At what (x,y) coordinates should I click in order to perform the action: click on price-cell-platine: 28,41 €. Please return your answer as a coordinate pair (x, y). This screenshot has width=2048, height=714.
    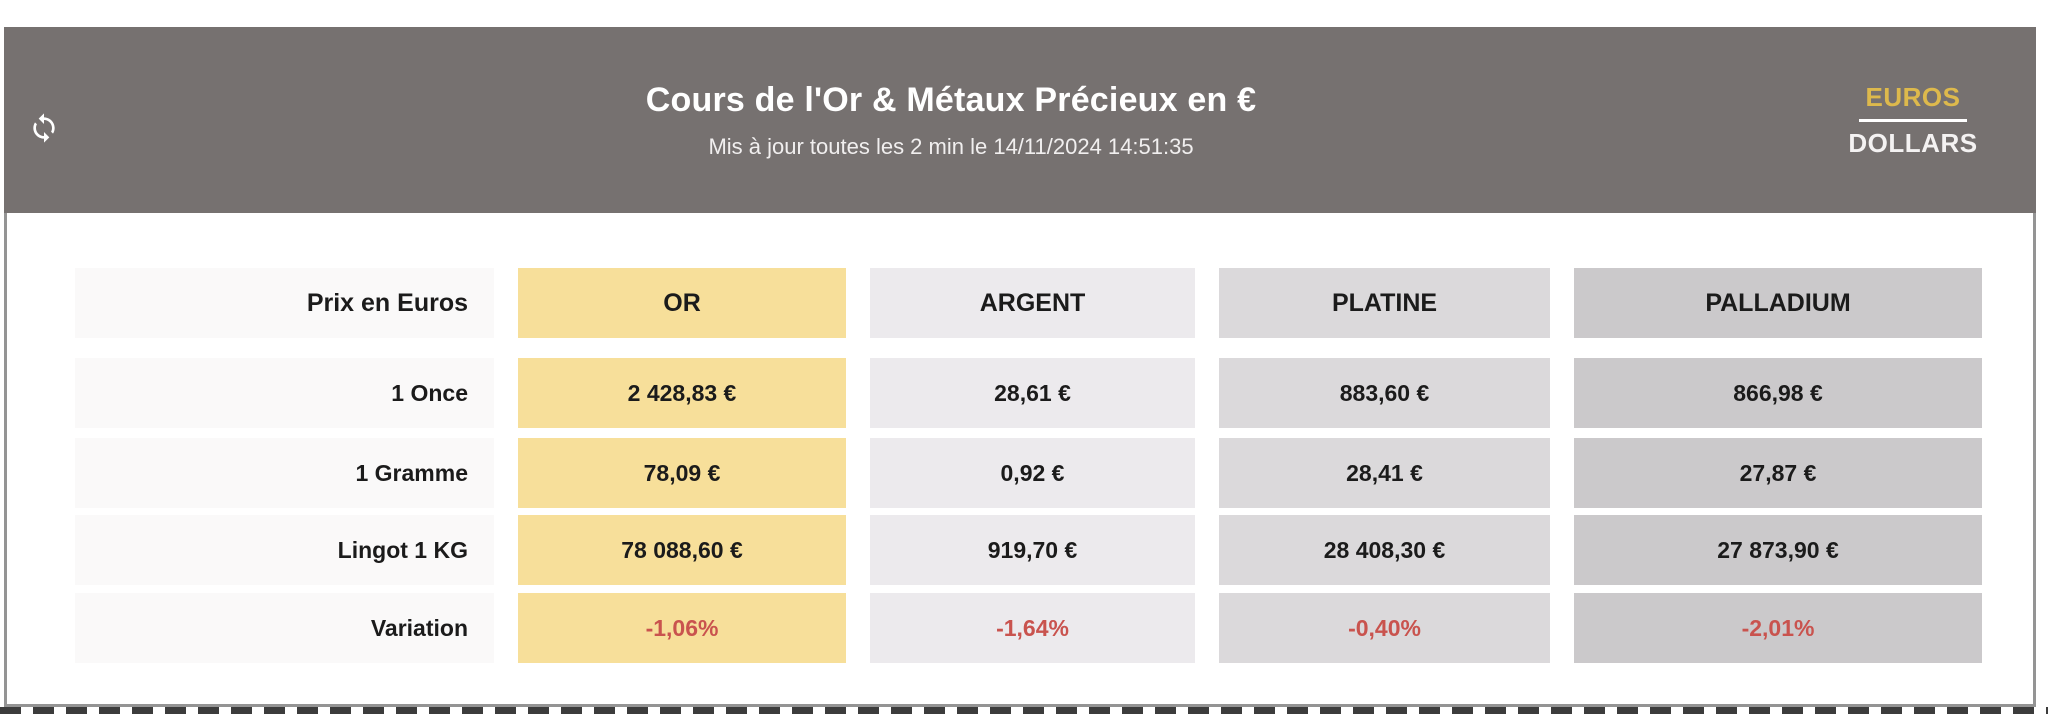
    Looking at the image, I should click on (1384, 473).